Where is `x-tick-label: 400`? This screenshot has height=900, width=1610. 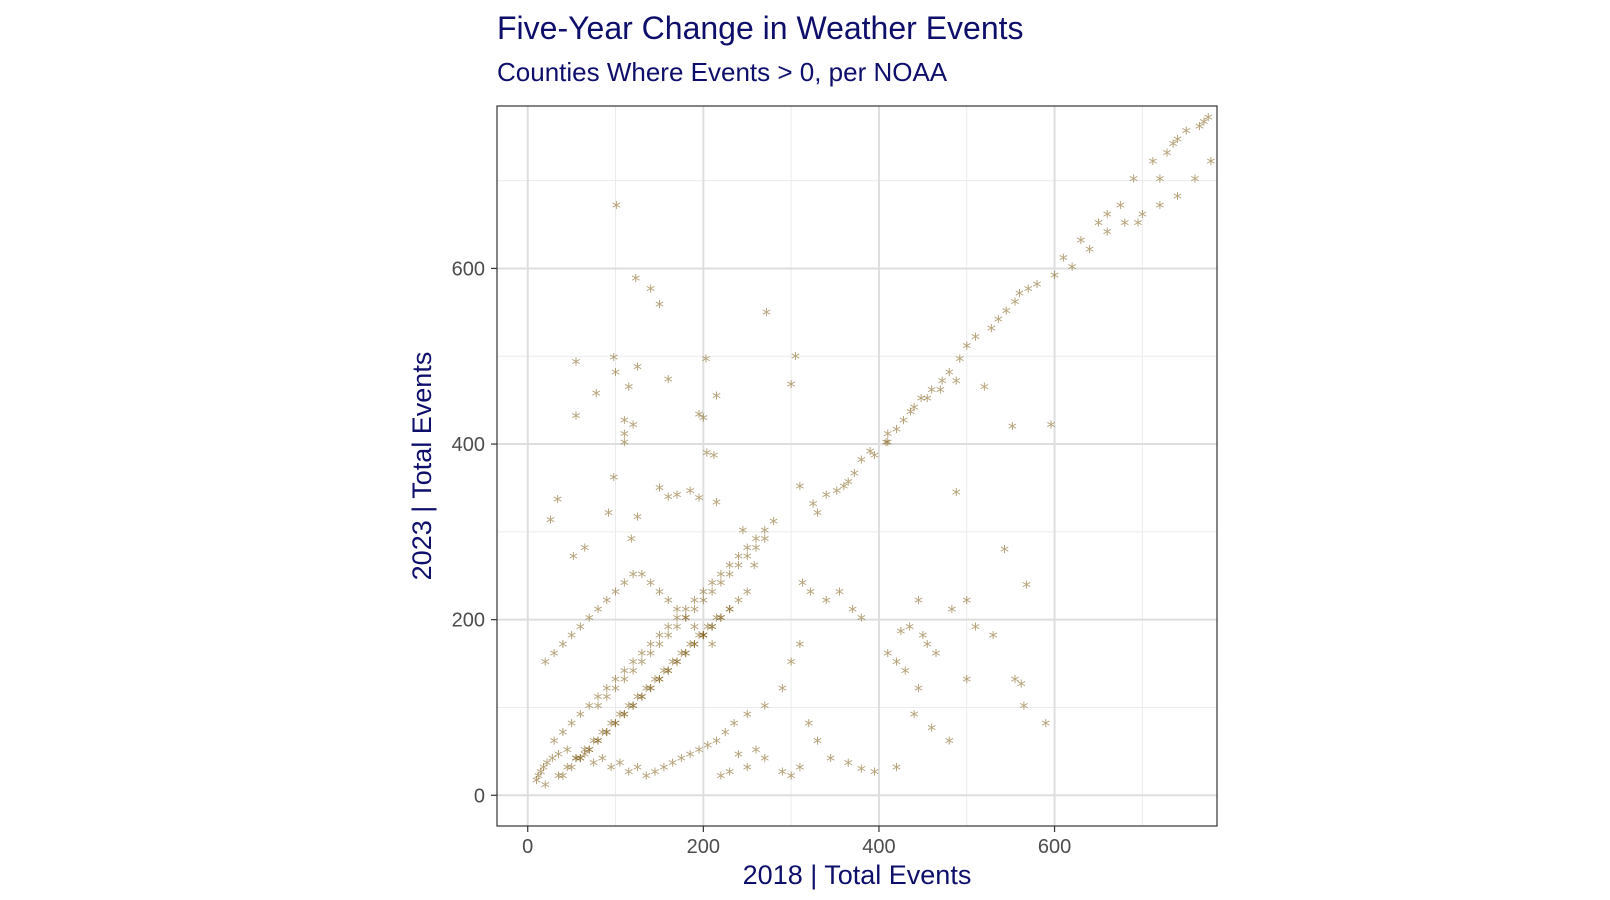 x-tick-label: 400 is located at coordinates (878, 847).